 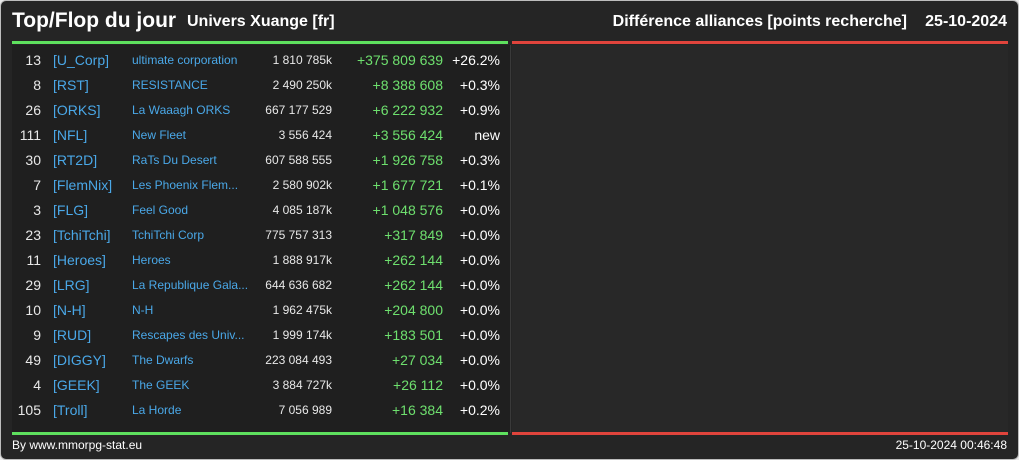 What do you see at coordinates (72, 335) in the screenshot?
I see `alliance-tag-link: [RUD]` at bounding box center [72, 335].